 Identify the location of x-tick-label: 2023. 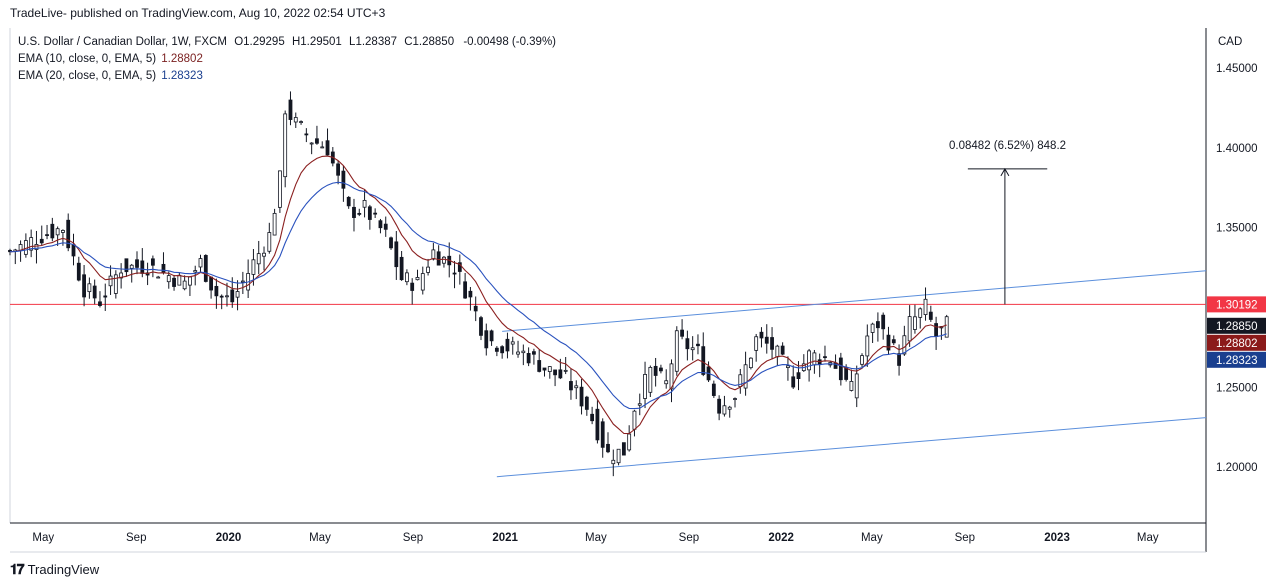
(1057, 538).